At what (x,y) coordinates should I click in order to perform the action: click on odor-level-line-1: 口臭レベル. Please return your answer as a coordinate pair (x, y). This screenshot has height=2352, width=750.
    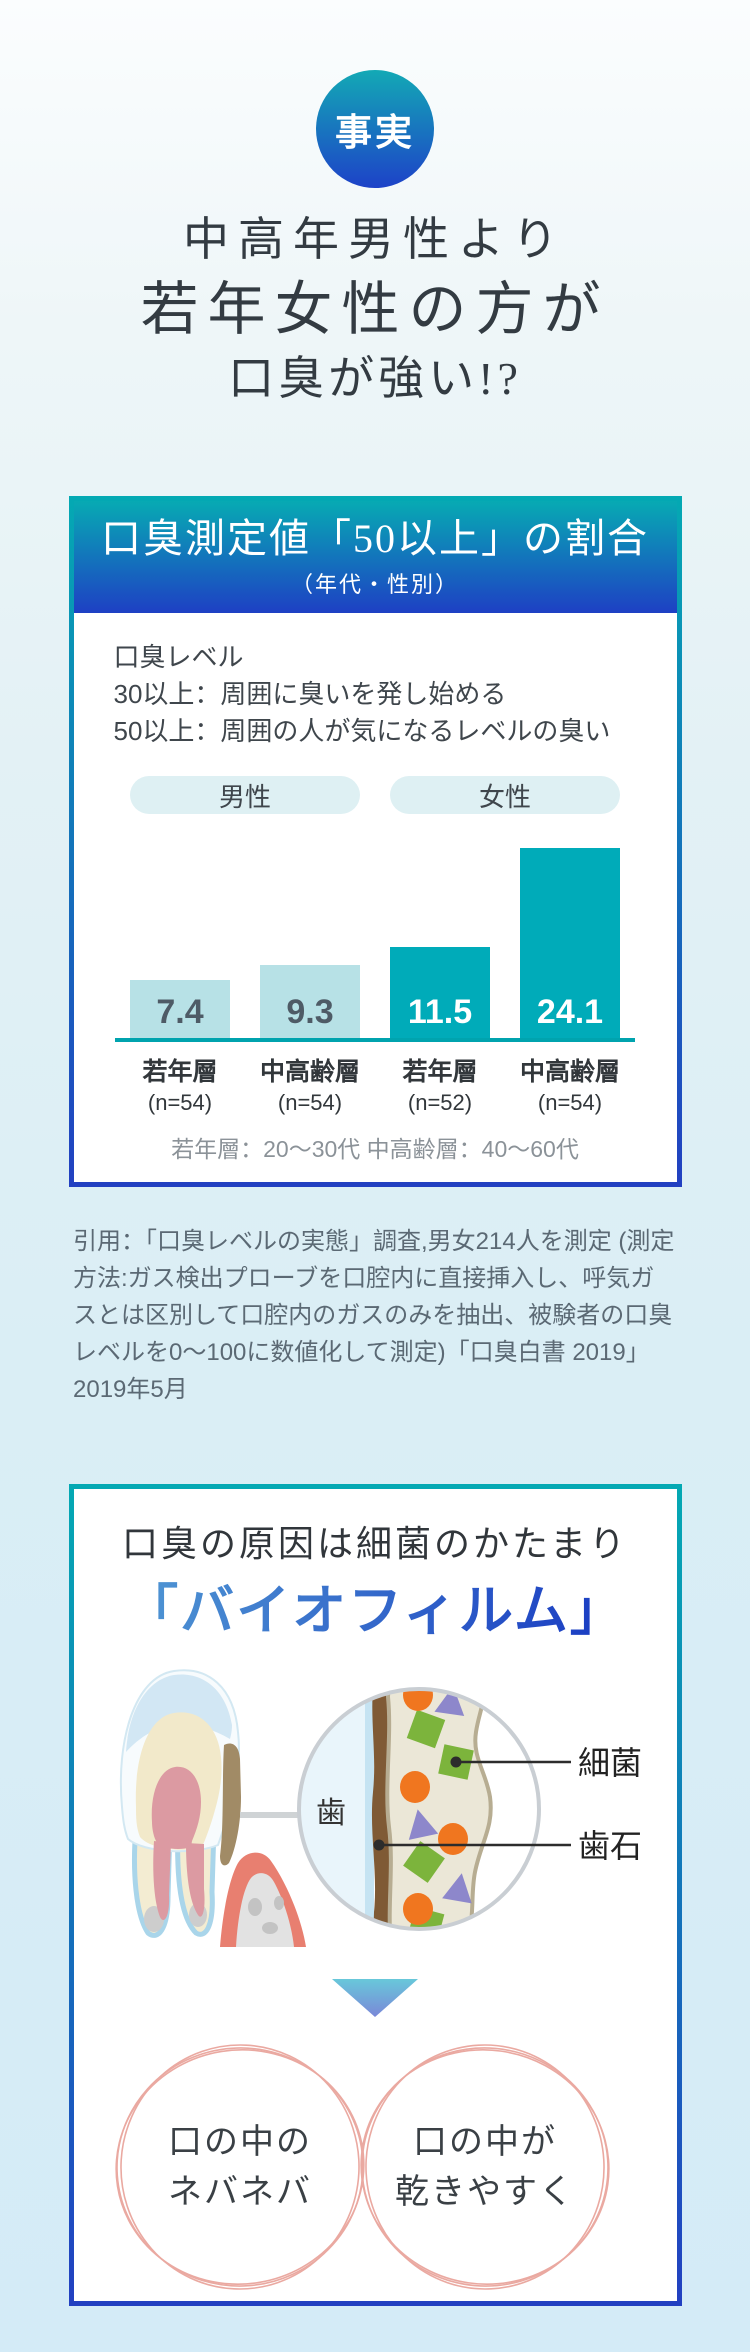
    Looking at the image, I should click on (178, 657).